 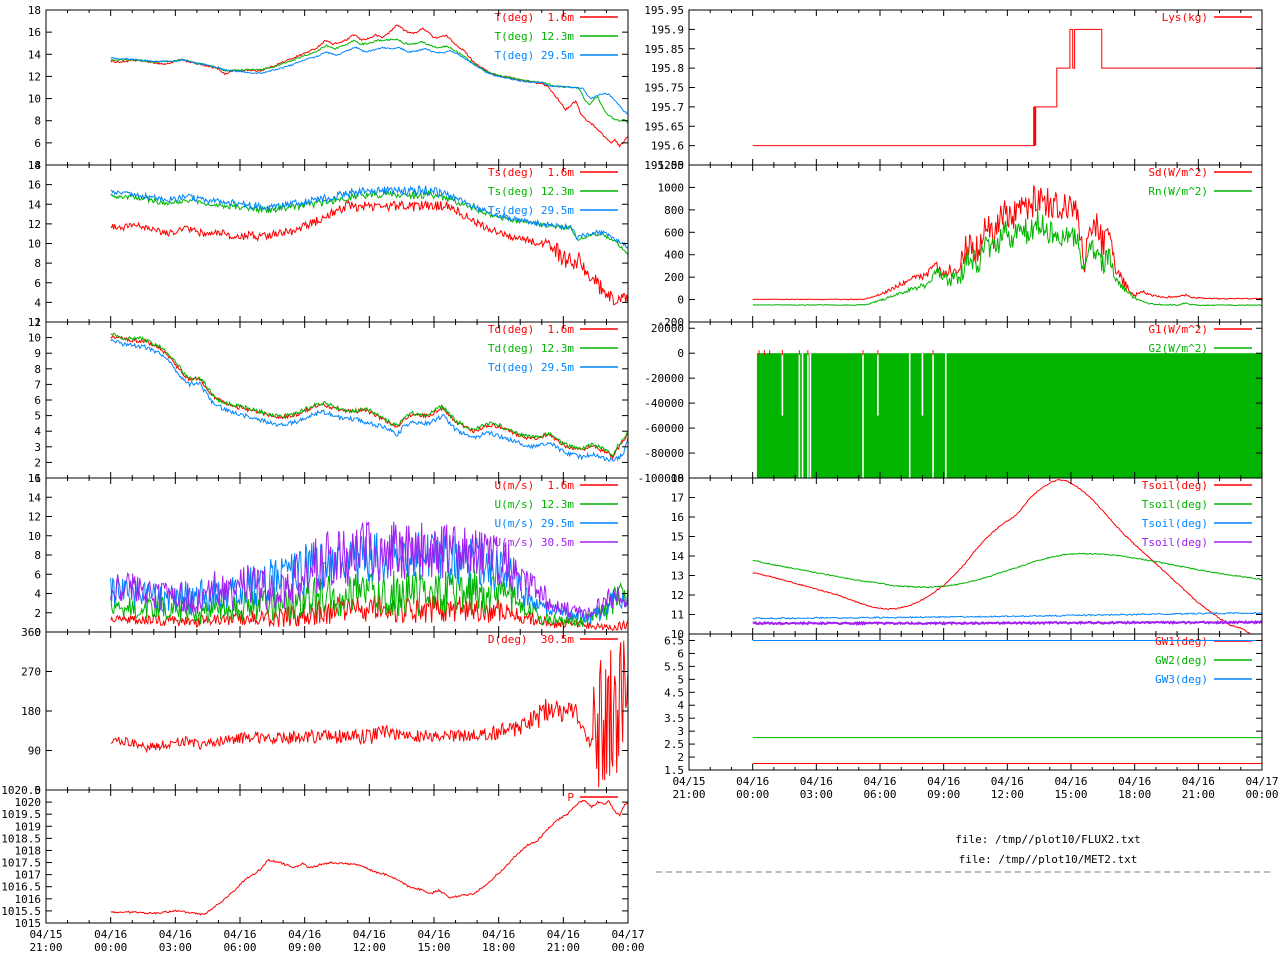 I want to click on y-tick-label-Ts: 14, so click(x=35, y=204).